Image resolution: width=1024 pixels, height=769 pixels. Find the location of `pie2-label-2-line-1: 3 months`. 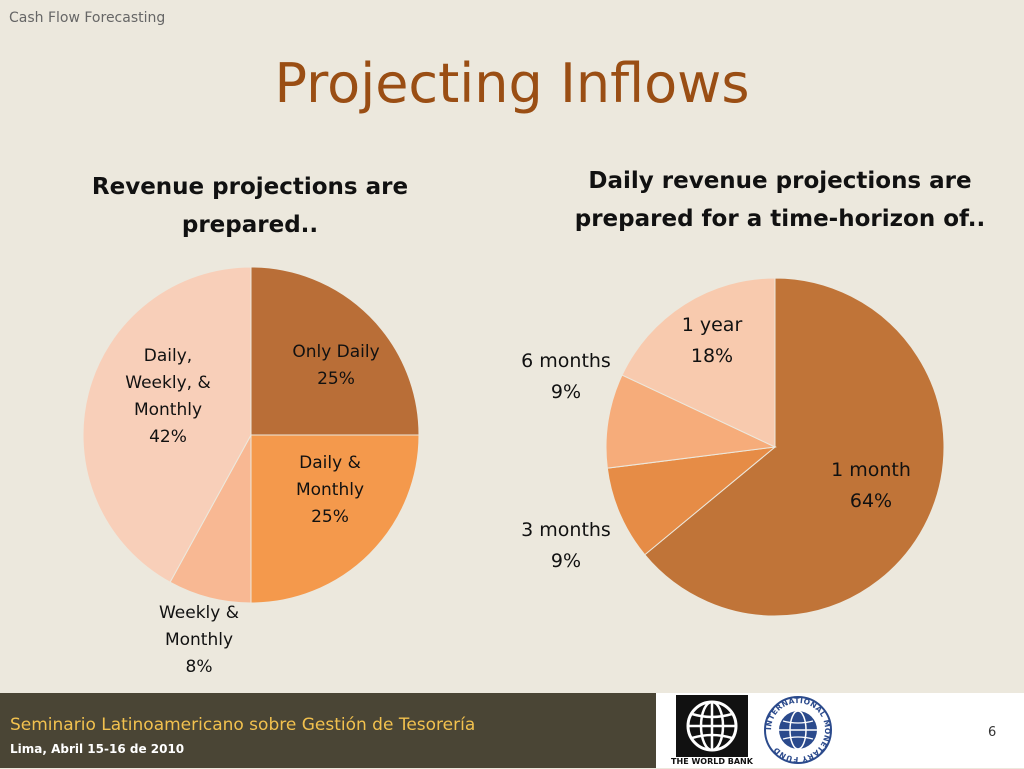

pie2-label-2-line-1: 3 months is located at coordinates (566, 530).